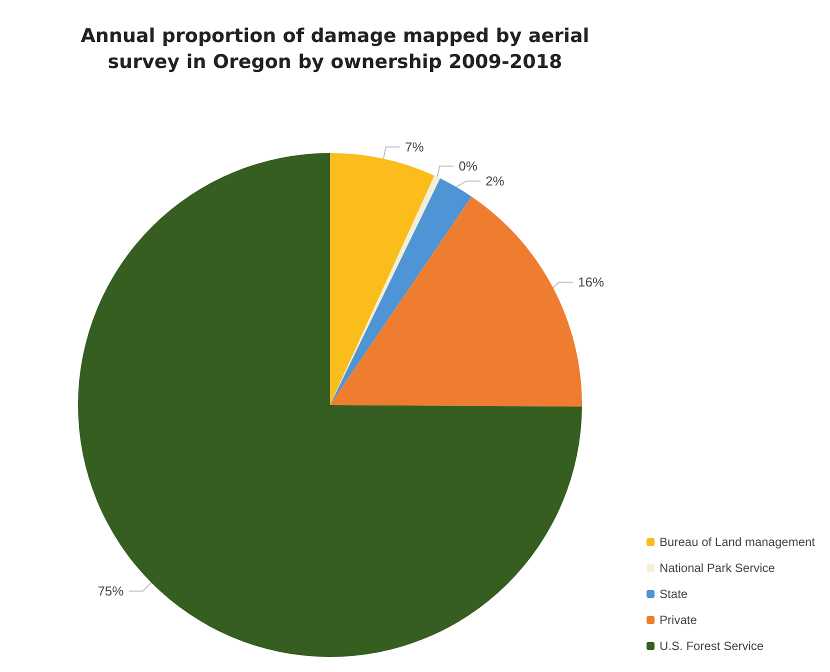 The height and width of the screenshot is (672, 830). I want to click on legend-label: Bureau of Land management, so click(738, 542).